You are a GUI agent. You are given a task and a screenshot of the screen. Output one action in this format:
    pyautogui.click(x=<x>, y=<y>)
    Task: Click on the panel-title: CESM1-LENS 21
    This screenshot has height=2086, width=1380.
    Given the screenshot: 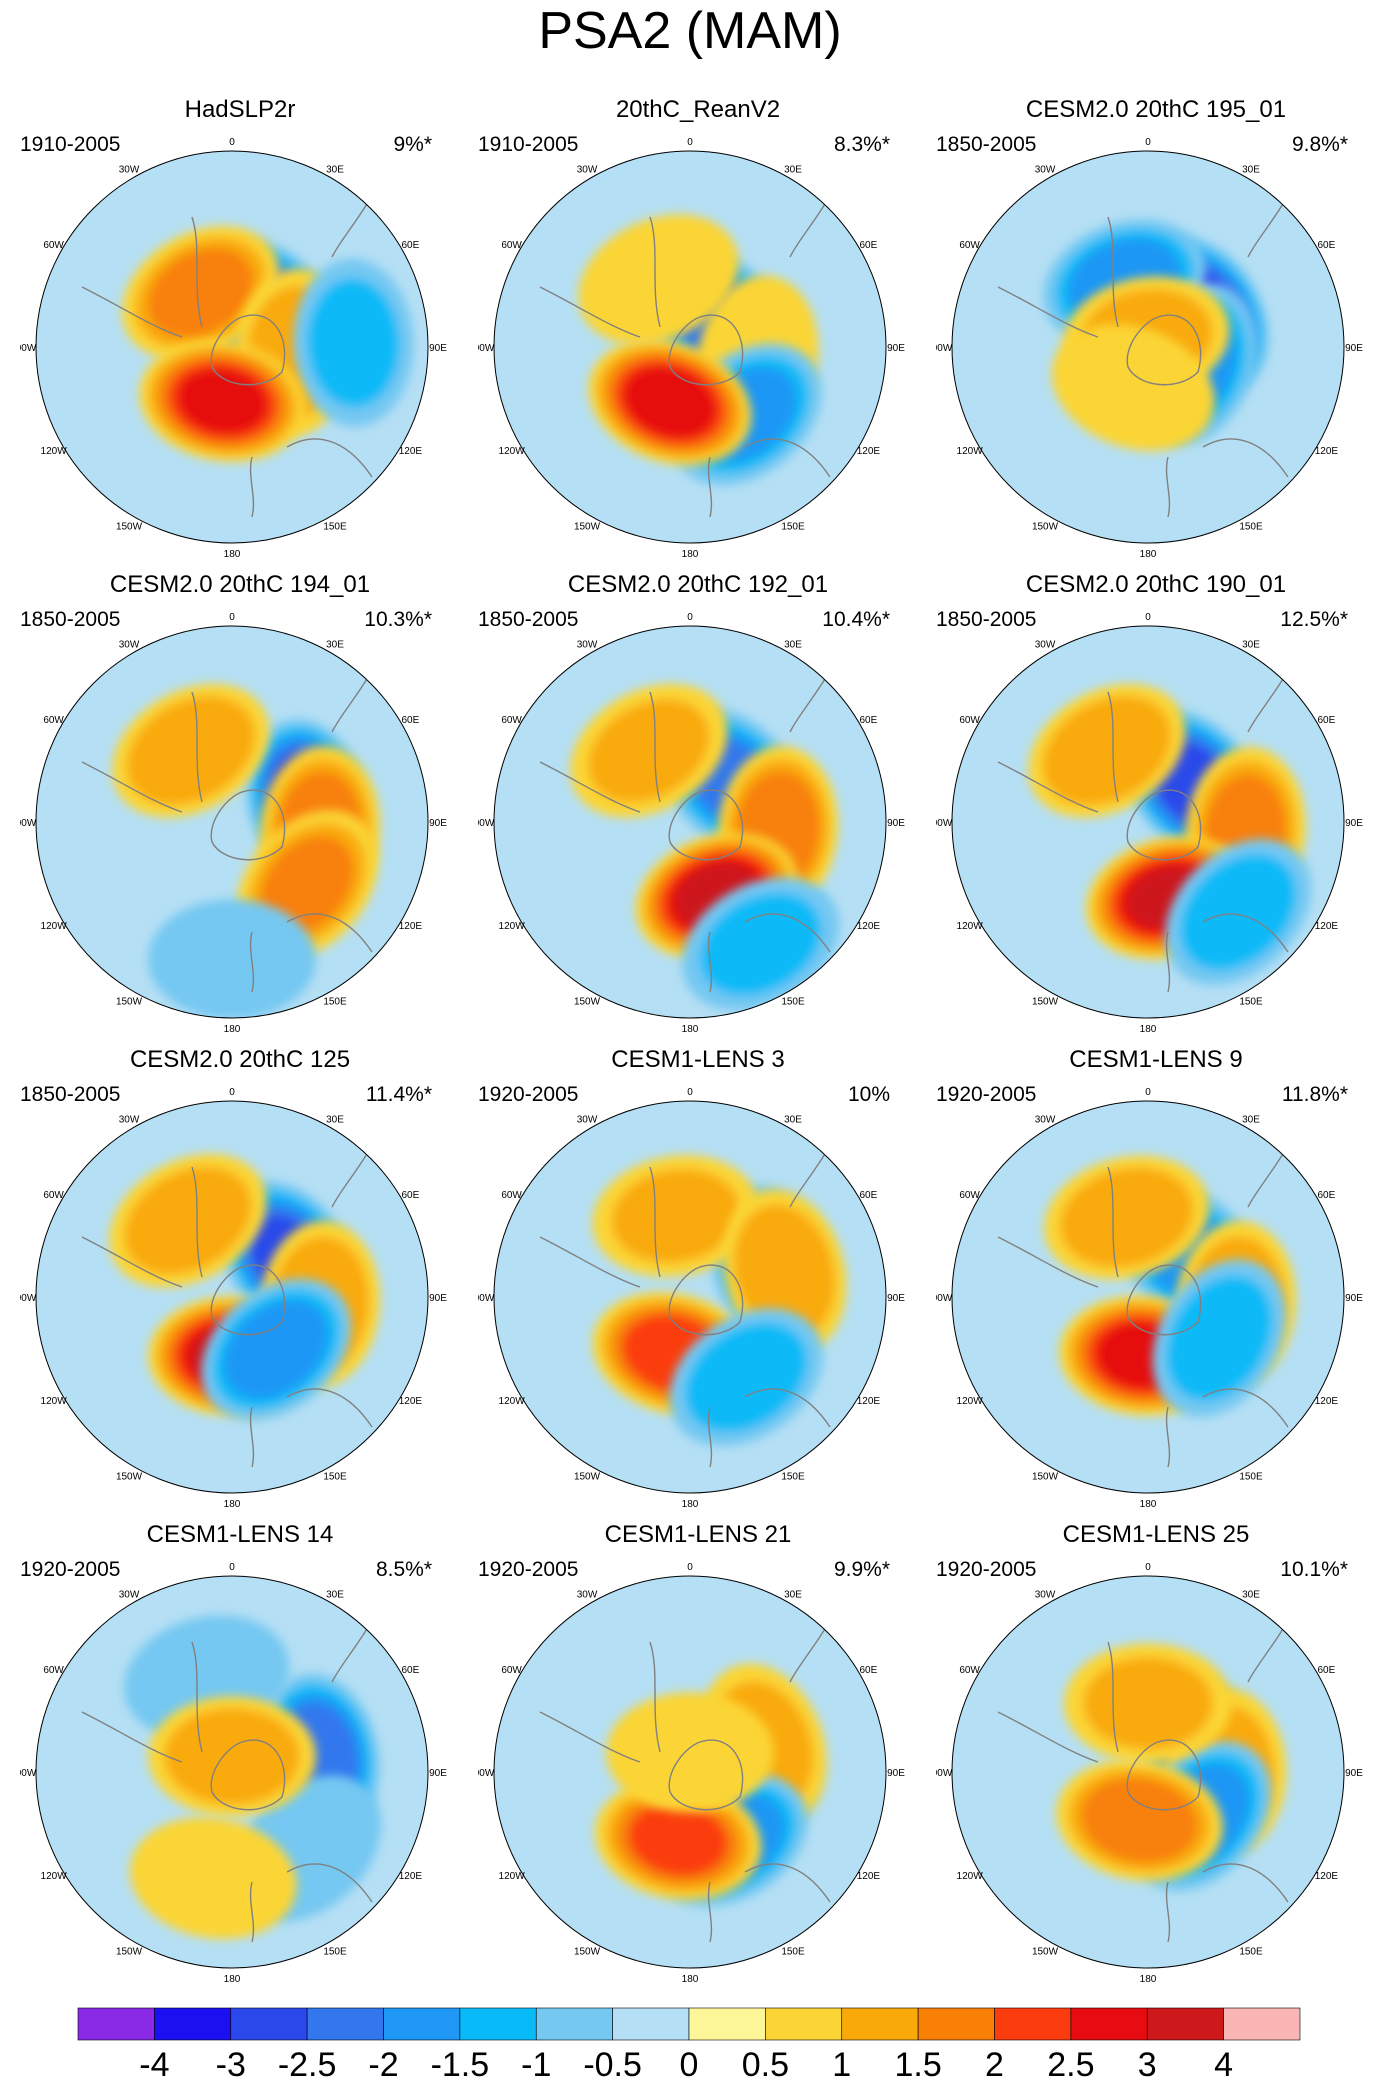 What is the action you would take?
    pyautogui.click(x=698, y=1534)
    